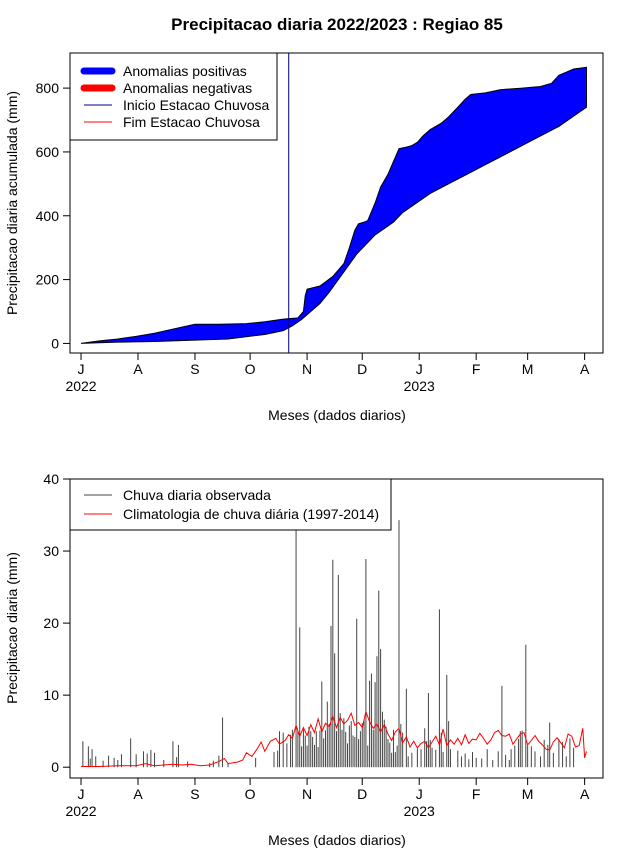 The image size is (640, 850). What do you see at coordinates (250, 794) in the screenshot?
I see `bottom-x-tick-label: O` at bounding box center [250, 794].